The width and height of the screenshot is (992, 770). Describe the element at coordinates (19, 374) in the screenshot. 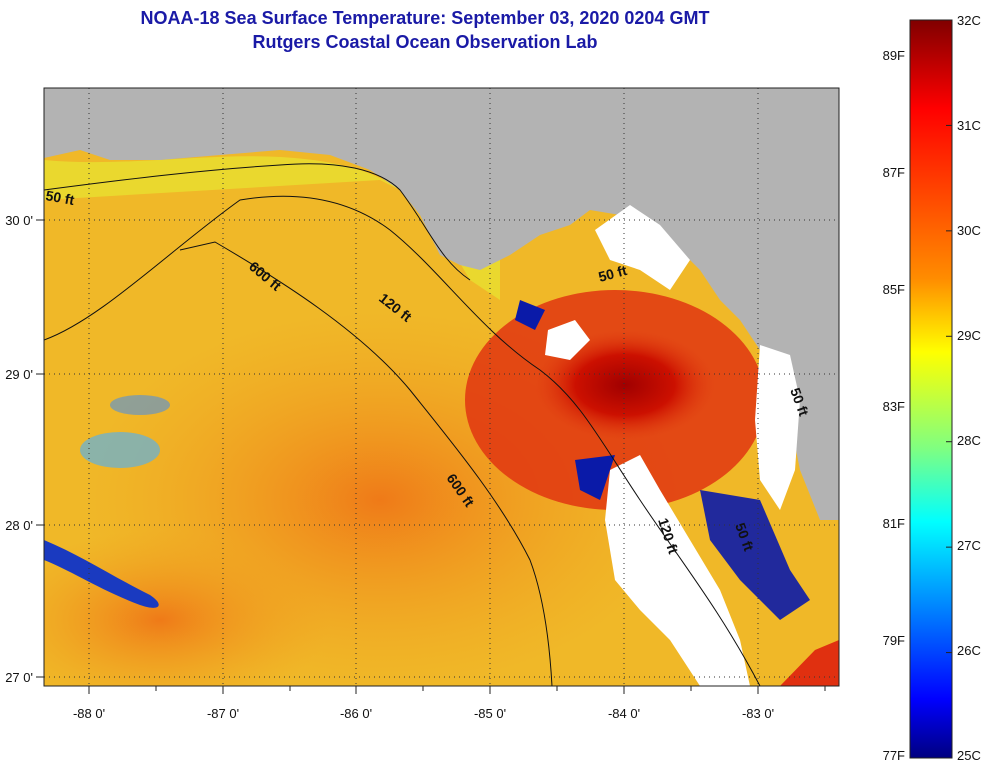

I see `lat-tick: 29 0'` at that location.